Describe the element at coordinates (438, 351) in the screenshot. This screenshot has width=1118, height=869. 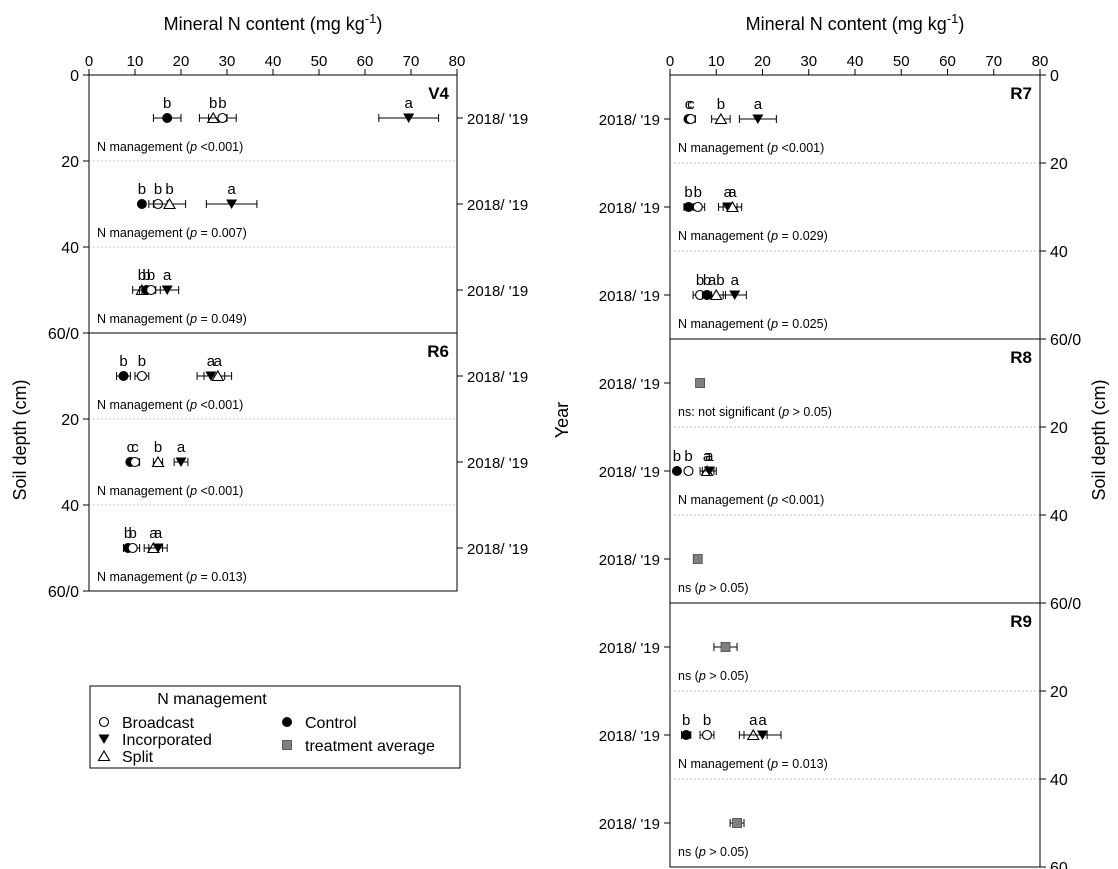
I see `panel-label: R6` at that location.